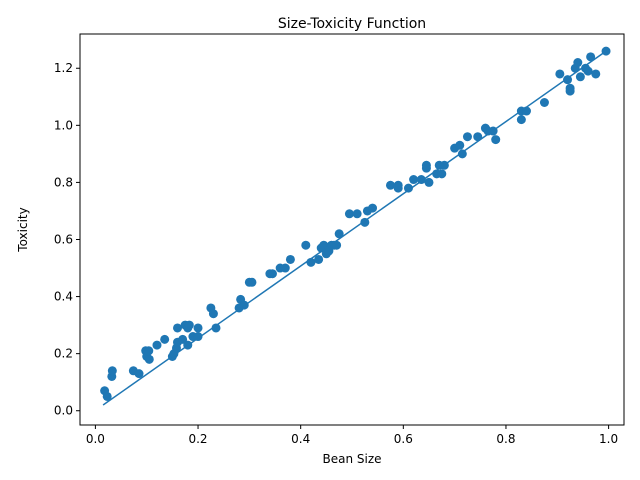 This screenshot has height=480, width=640. What do you see at coordinates (352, 24) in the screenshot?
I see `chart-title: Size-Toxicity Function` at bounding box center [352, 24].